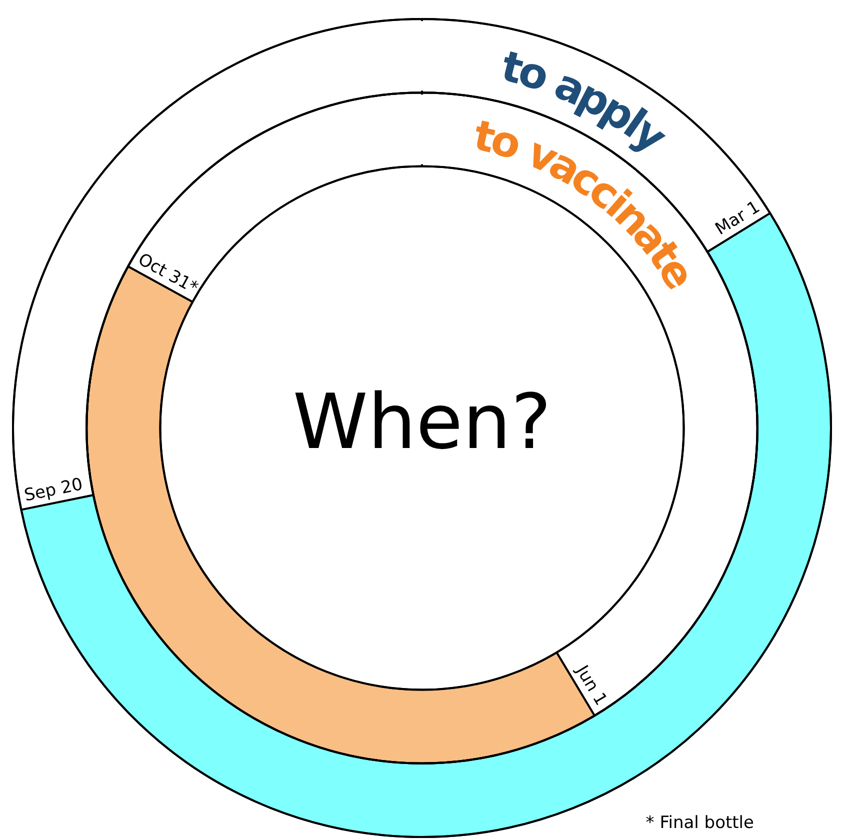 The width and height of the screenshot is (844, 839). Describe the element at coordinates (591, 685) in the screenshot. I see `data-label: Jun 1` at that location.